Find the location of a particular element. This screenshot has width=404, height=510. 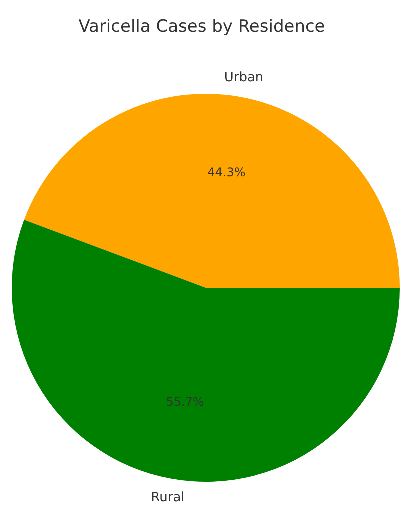

chart-title: Varicella Cases by Residence is located at coordinates (202, 27).